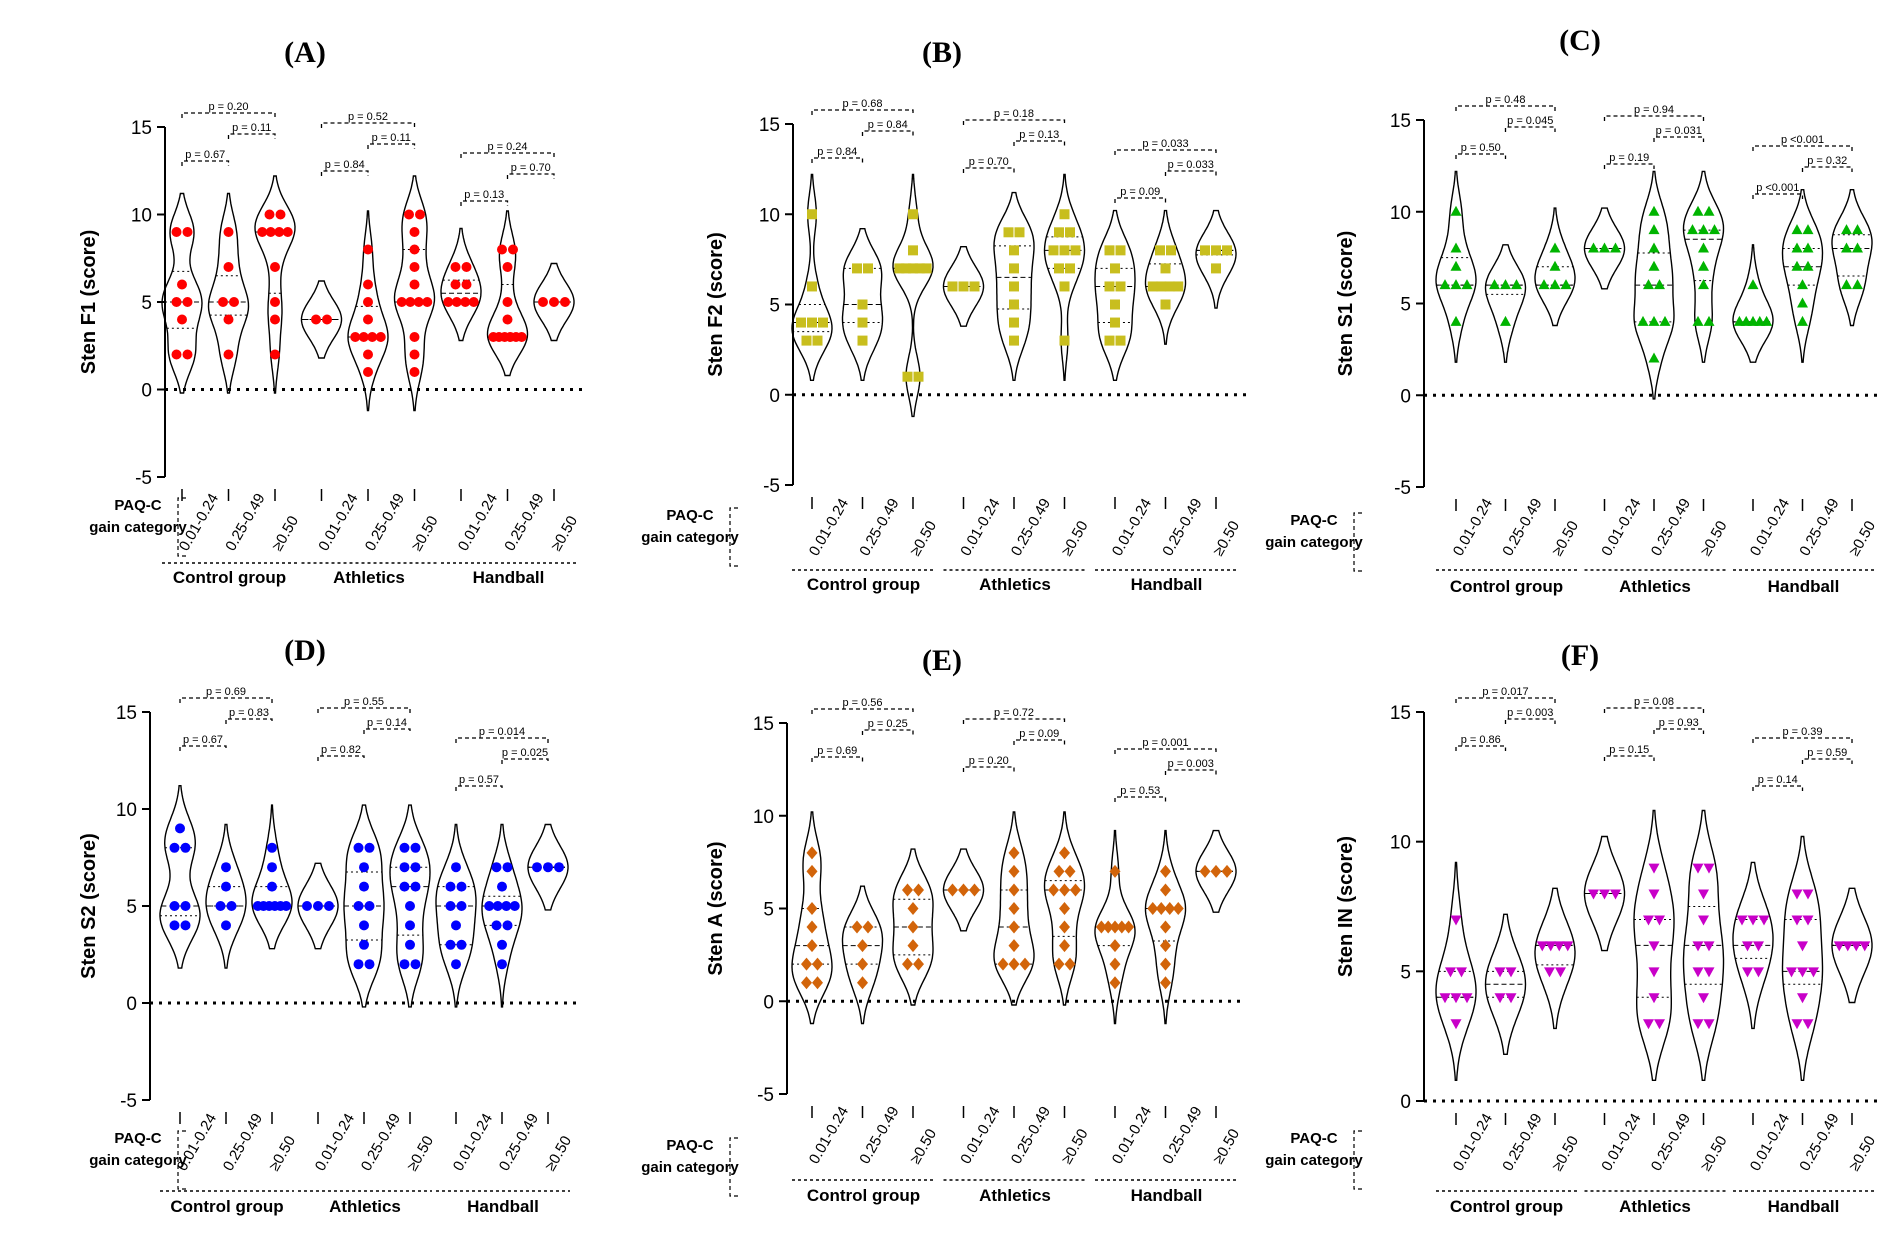 This screenshot has height=1235, width=1894. Describe the element at coordinates (690, 1167) in the screenshot. I see `gain-category-label: gain category` at that location.